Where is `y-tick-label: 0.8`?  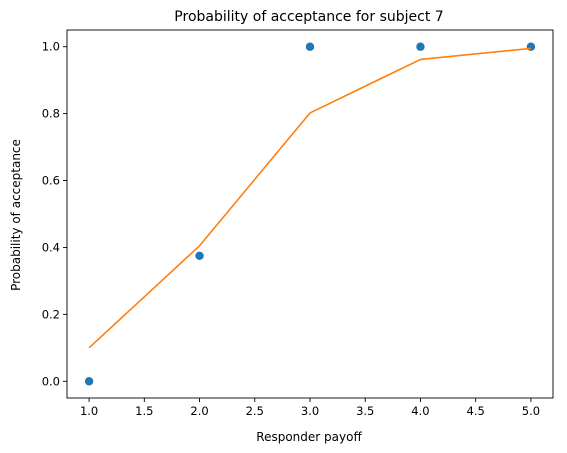 y-tick-label: 0.8 is located at coordinates (51, 114).